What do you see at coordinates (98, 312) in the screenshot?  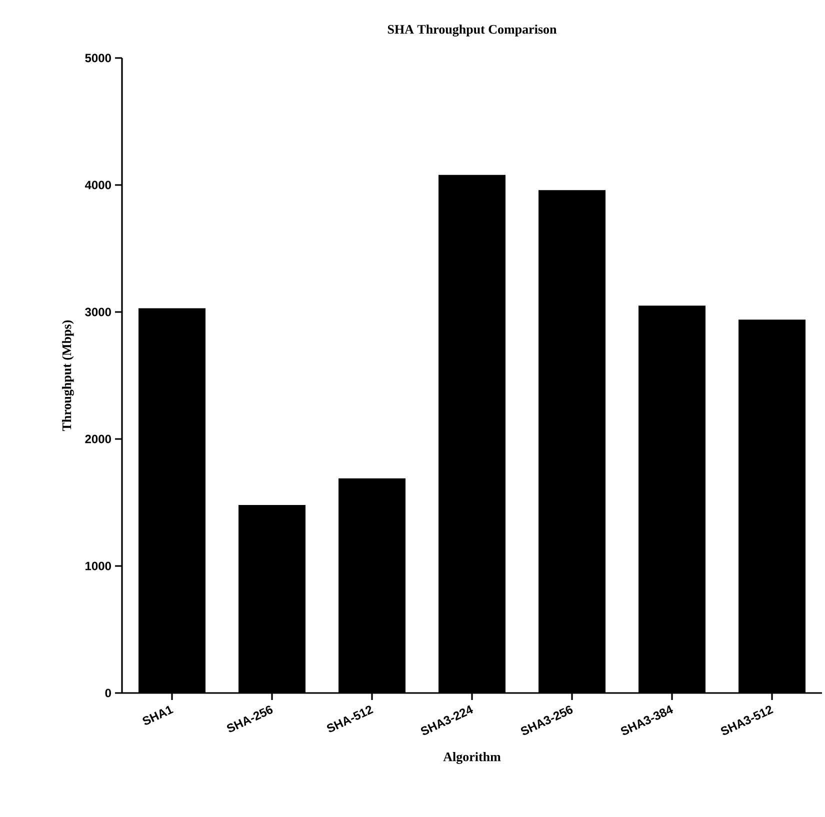 I see `y-tick-label: 3000` at bounding box center [98, 312].